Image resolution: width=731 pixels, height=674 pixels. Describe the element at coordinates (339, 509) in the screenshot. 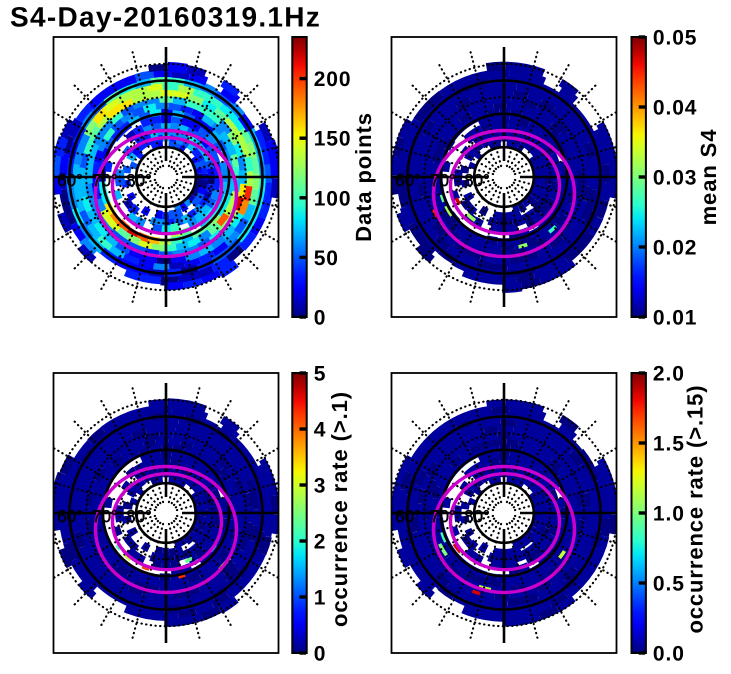

I see `svg-text: occurrence rate (>.1)` at that location.